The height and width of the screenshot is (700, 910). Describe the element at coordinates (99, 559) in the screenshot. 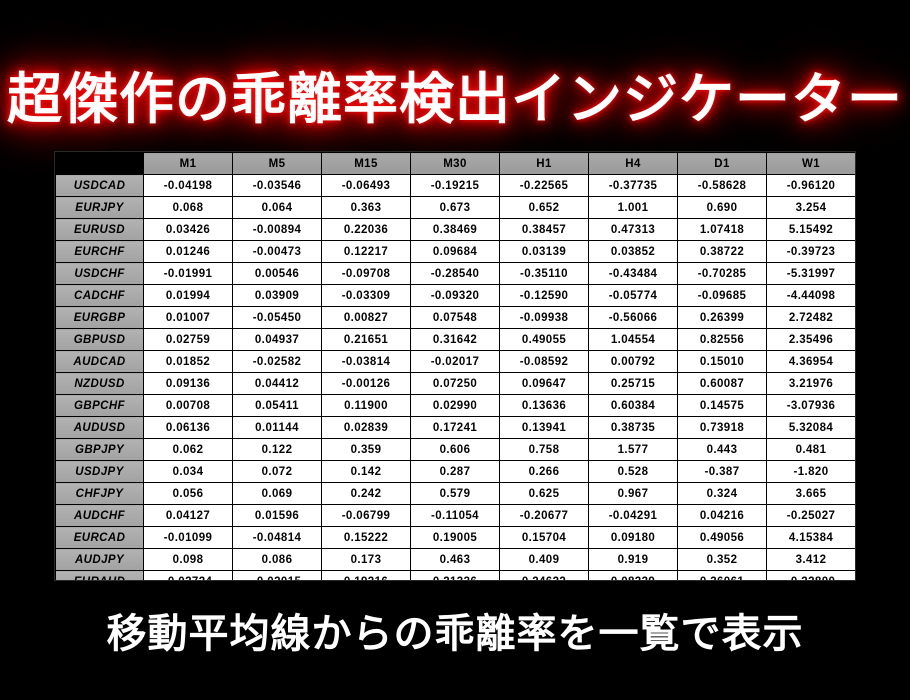

I see `row-header-audjpy: AUDJPY` at that location.